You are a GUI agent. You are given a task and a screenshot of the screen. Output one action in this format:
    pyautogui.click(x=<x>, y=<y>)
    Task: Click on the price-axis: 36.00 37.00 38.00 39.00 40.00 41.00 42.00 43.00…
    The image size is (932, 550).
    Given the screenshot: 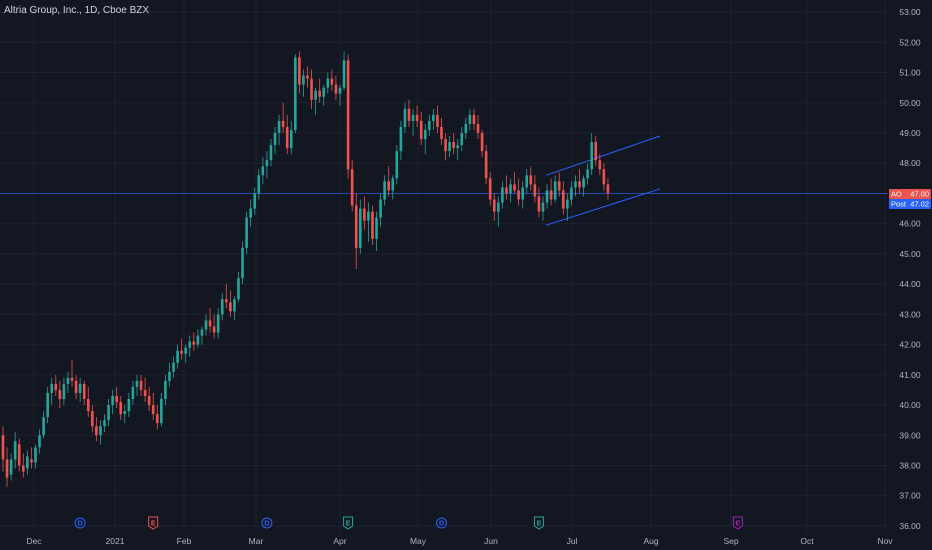 What is the action you would take?
    pyautogui.click(x=910, y=275)
    